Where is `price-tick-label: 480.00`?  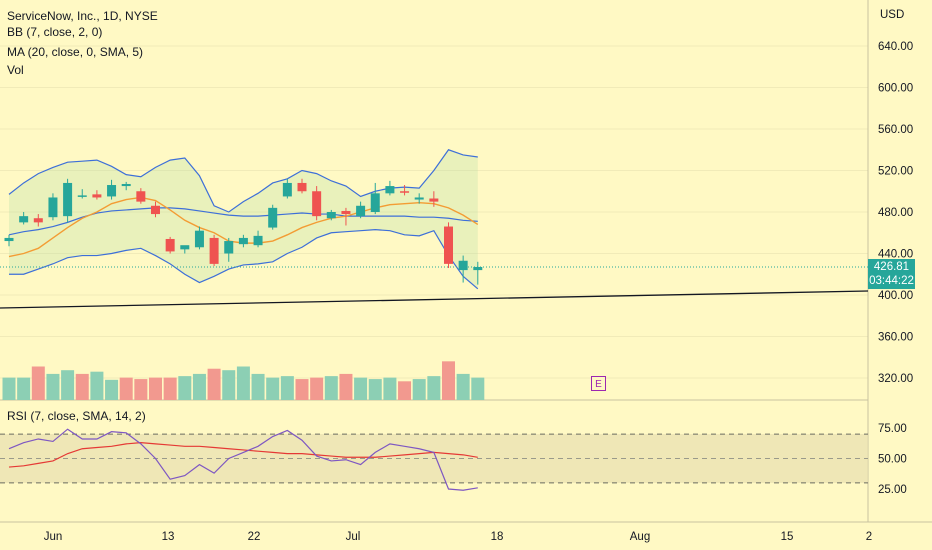 price-tick-label: 480.00 is located at coordinates (895, 213).